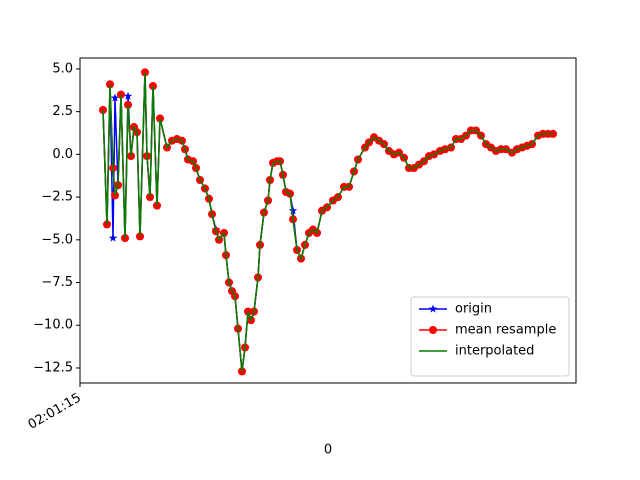 The height and width of the screenshot is (480, 640). I want to click on x-axis-label: 0, so click(328, 450).